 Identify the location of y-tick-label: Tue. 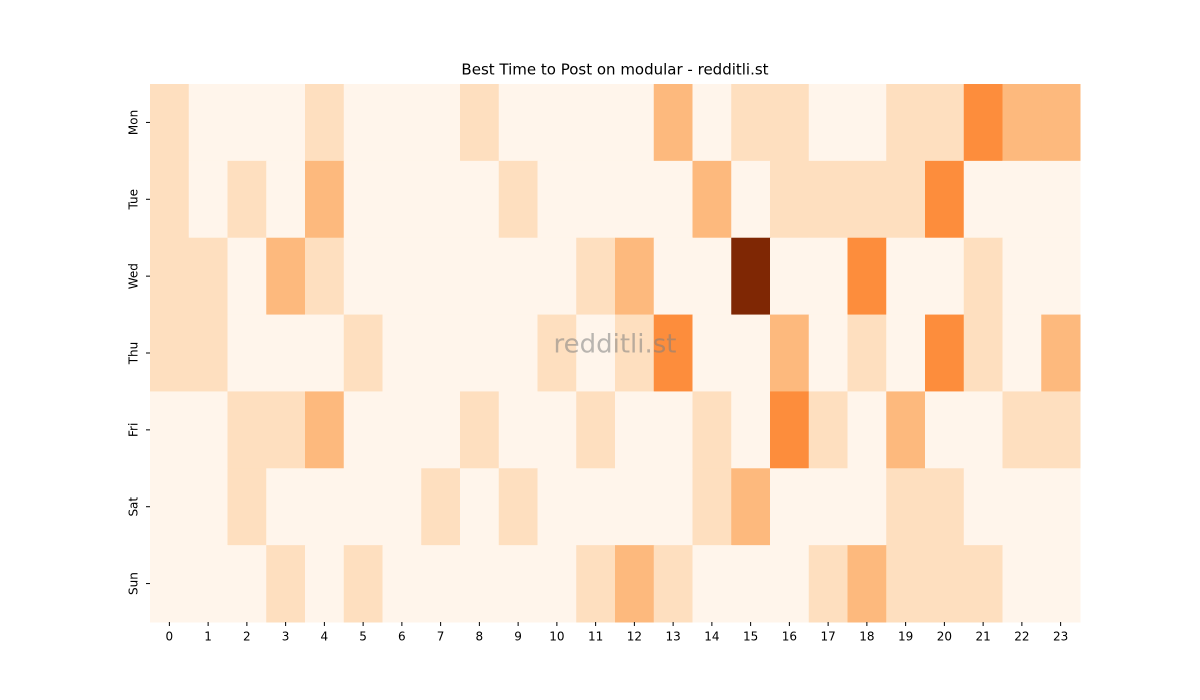
(134, 200).